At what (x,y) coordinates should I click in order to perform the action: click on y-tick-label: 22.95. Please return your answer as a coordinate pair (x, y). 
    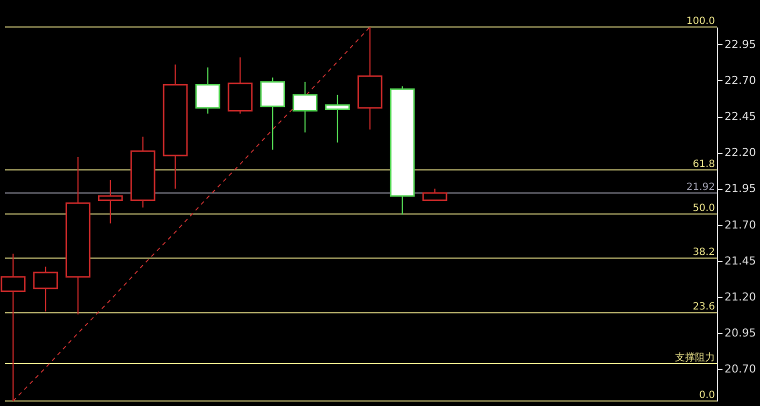
    Looking at the image, I should click on (740, 44).